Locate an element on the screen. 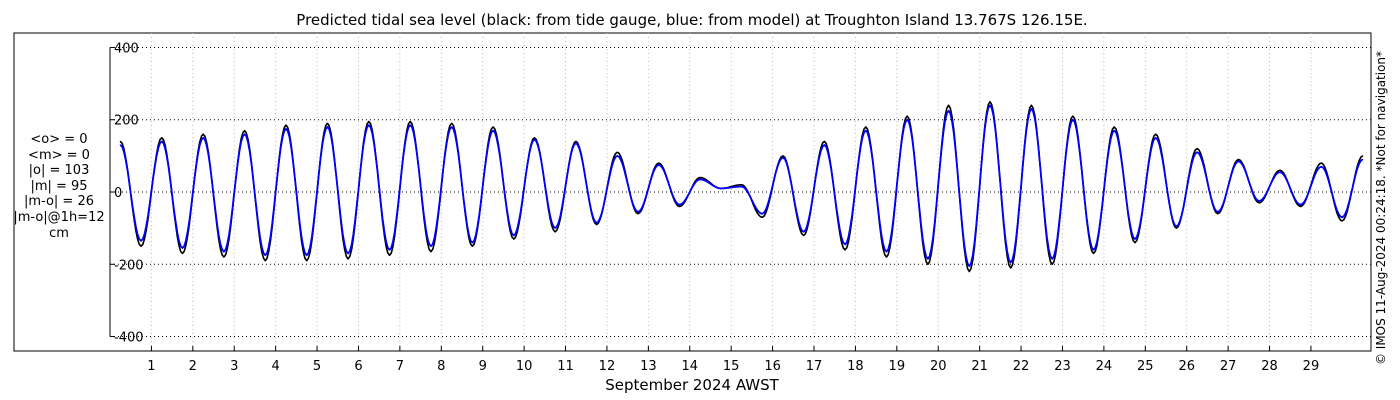  x-tick-label: 1 is located at coordinates (151, 366).